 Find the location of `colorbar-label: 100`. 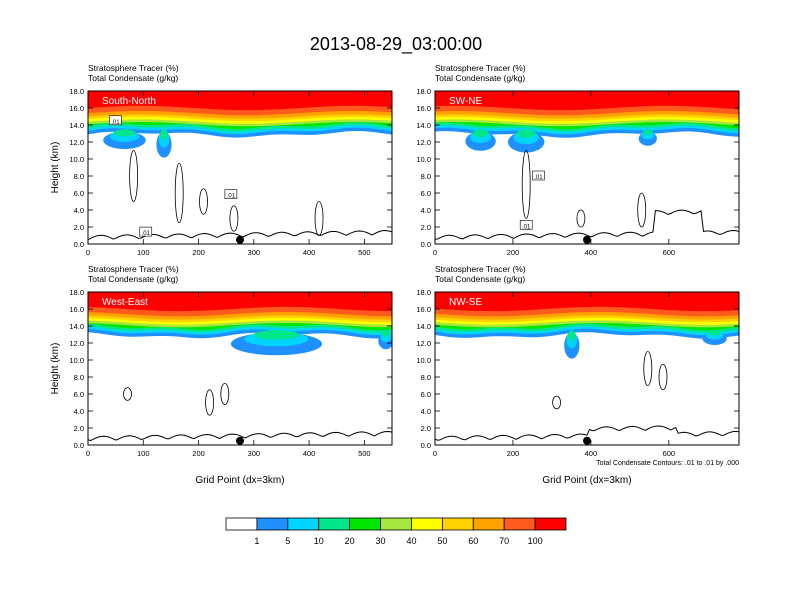

colorbar-label: 100 is located at coordinates (535, 541).